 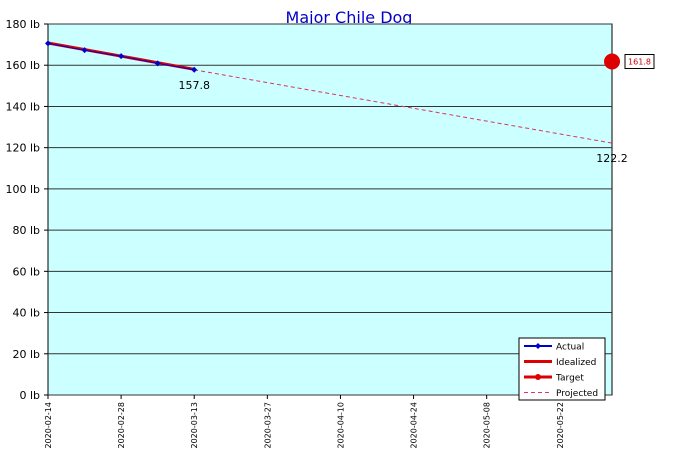 I want to click on y-tick-label: 40 lb, so click(x=26, y=313).